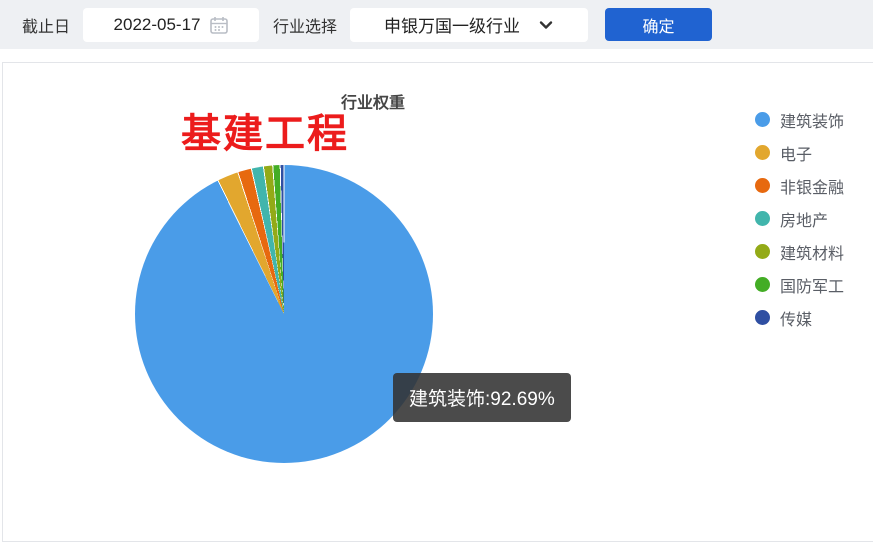 The image size is (873, 542). Describe the element at coordinates (46, 27) in the screenshot. I see `date-label: 截止日` at that location.